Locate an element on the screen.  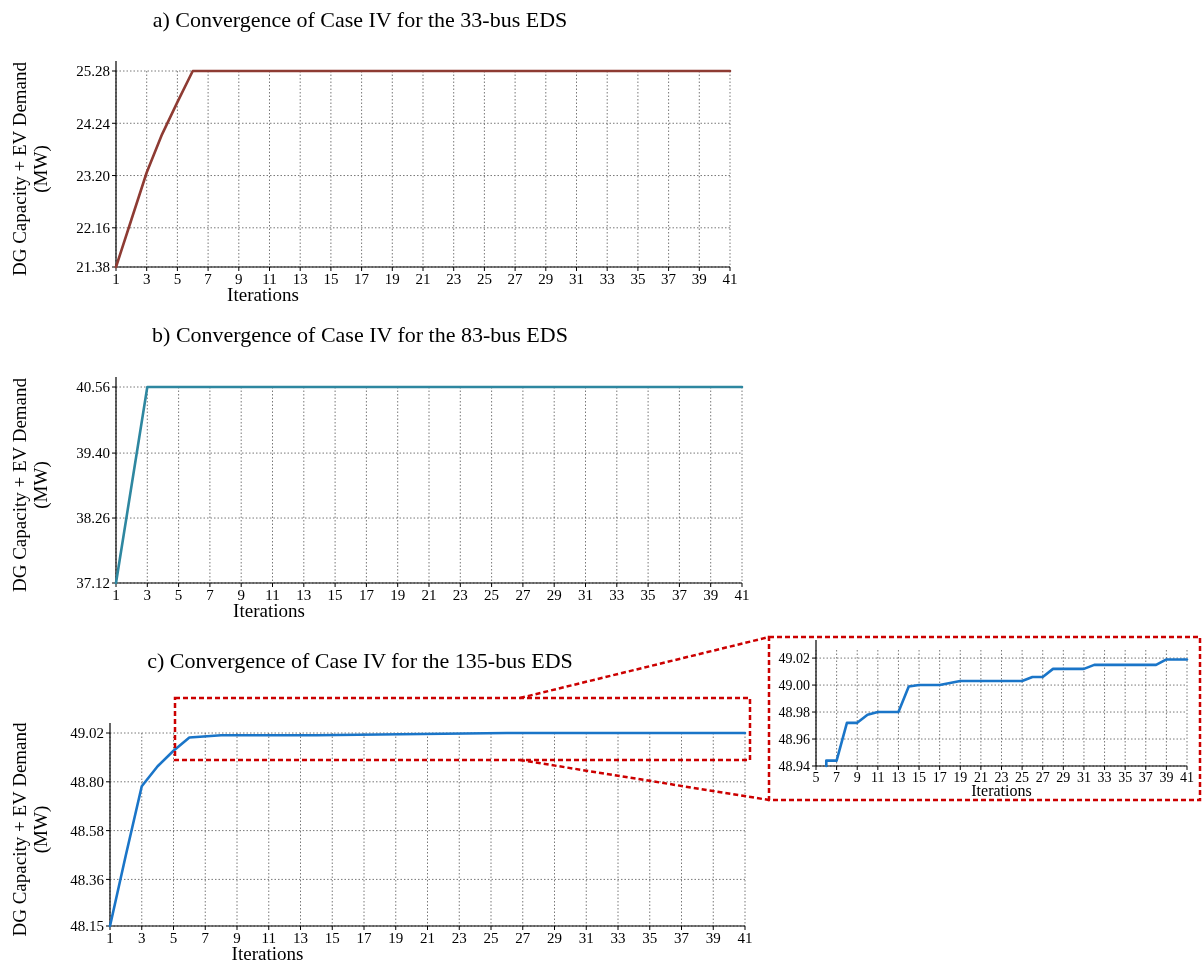
y-tick-label: 48.15 is located at coordinates (87, 926).